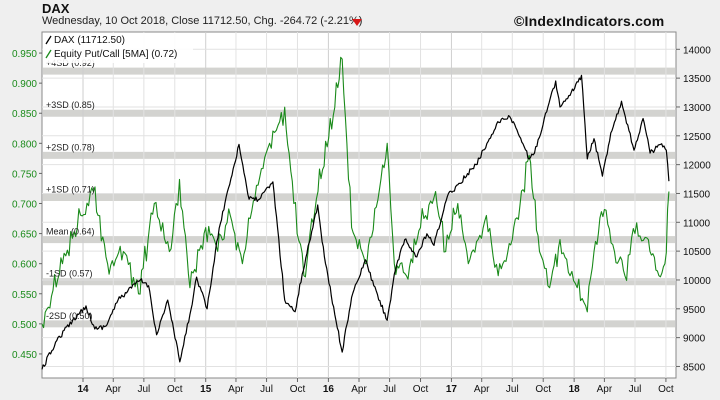 This screenshot has width=720, height=400. What do you see at coordinates (694, 367) in the screenshot?
I see `right-tick-label: 8500` at bounding box center [694, 367].